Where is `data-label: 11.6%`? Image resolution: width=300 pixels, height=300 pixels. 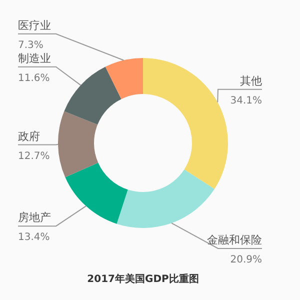 data-label: 11.6% is located at coordinates (34, 78).